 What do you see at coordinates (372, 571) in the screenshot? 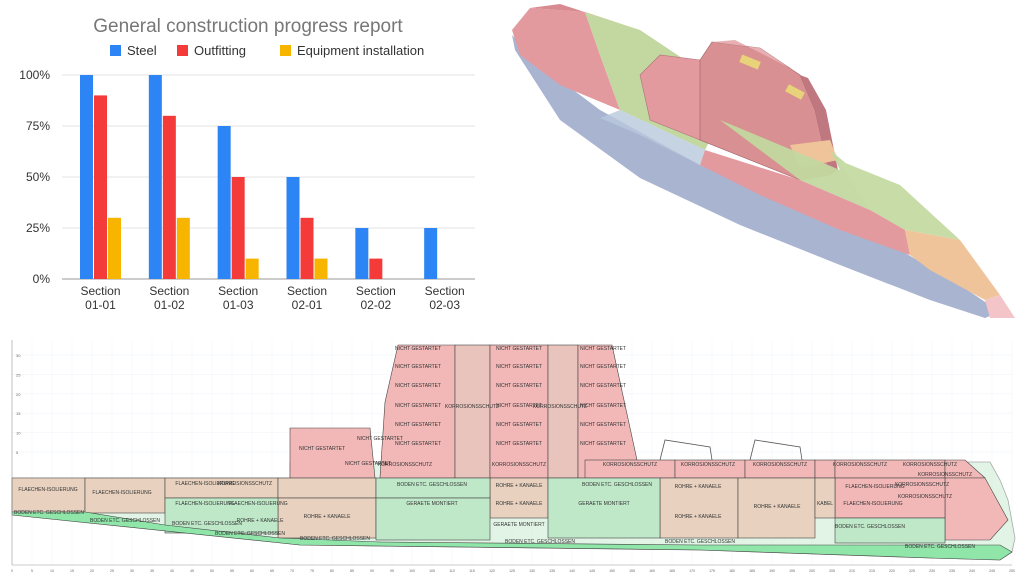
I see `plan-x-tick: 90` at bounding box center [372, 571].